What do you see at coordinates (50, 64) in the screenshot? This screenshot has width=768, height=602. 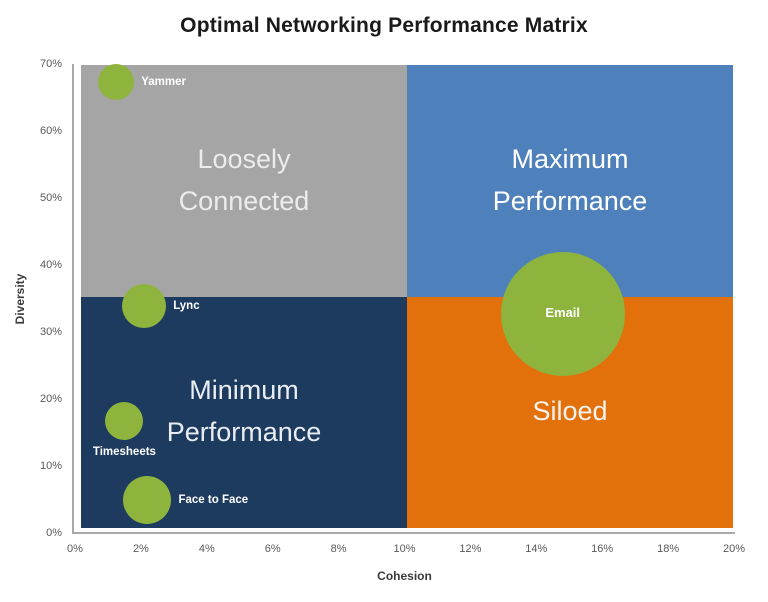 I see `y-tick-label: 70%` at bounding box center [50, 64].